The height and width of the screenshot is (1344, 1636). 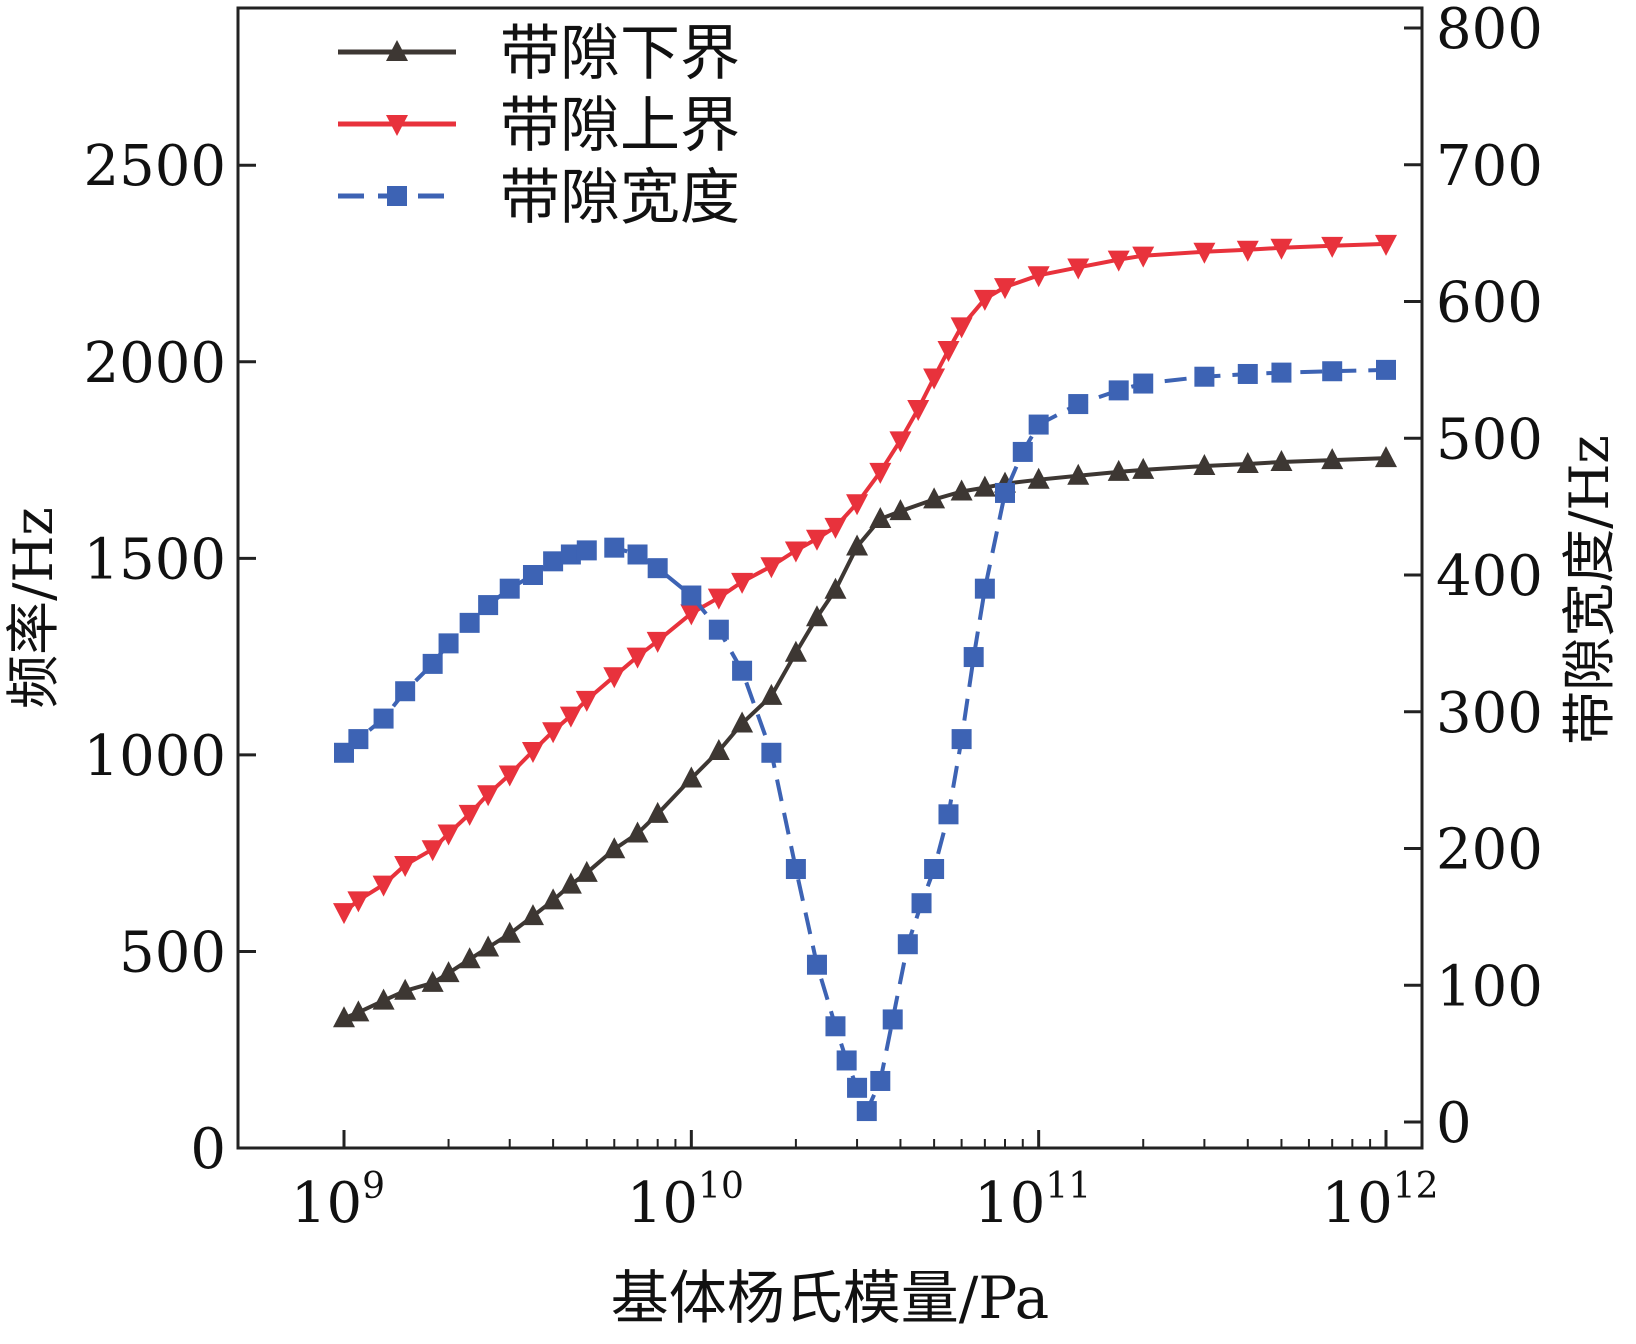 What do you see at coordinates (154, 363) in the screenshot?
I see `y-tick-label: 2000` at bounding box center [154, 363].